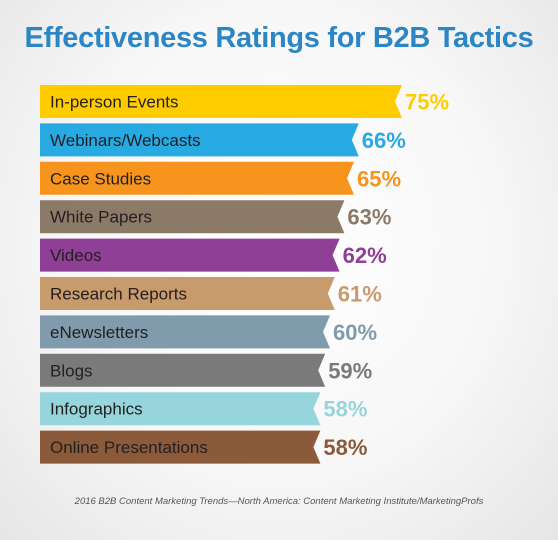  Describe the element at coordinates (76, 255) in the screenshot. I see `category-label: Videos` at that location.